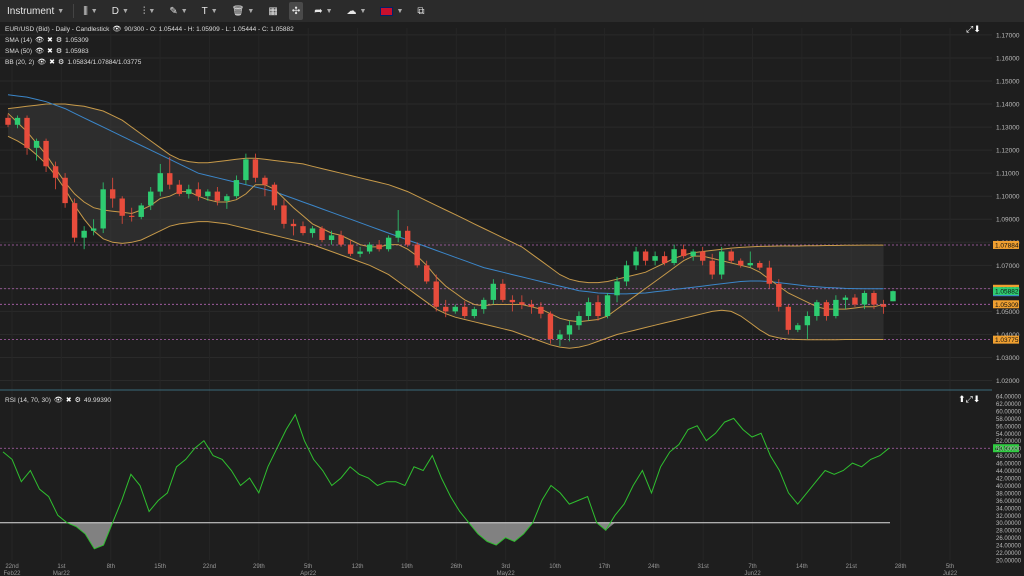 The width and height of the screenshot is (1024, 576). I want to click on rsi-tick: 26.00000, so click(1009, 539).